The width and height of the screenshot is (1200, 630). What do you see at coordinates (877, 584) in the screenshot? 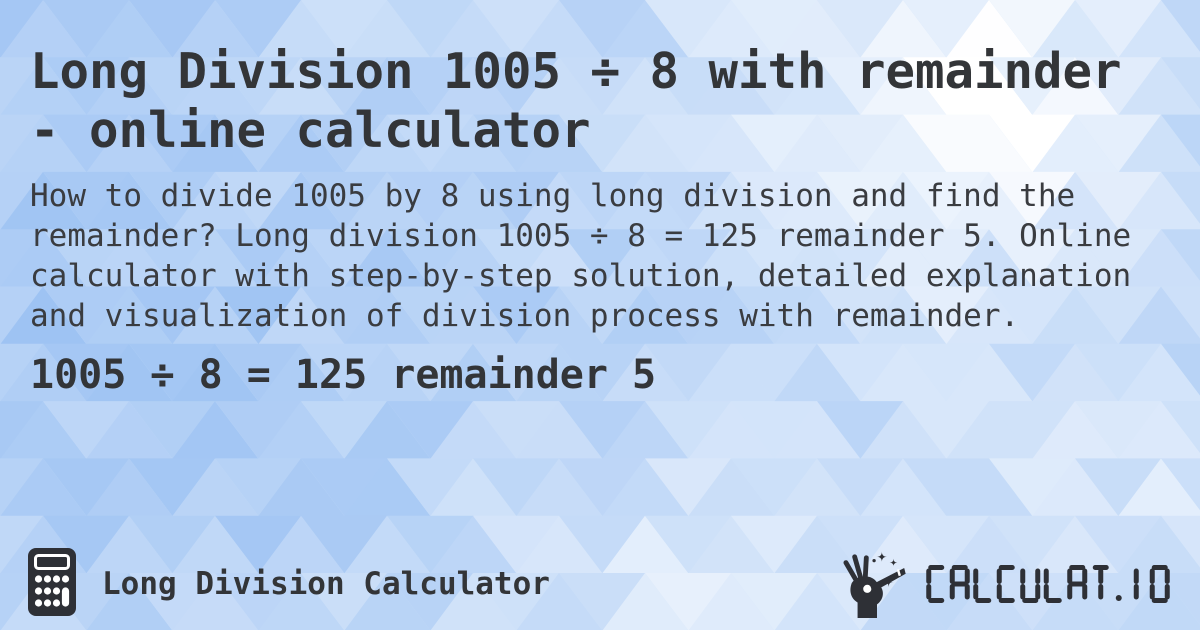
I see `magic-wand-hand-icon` at bounding box center [877, 584].